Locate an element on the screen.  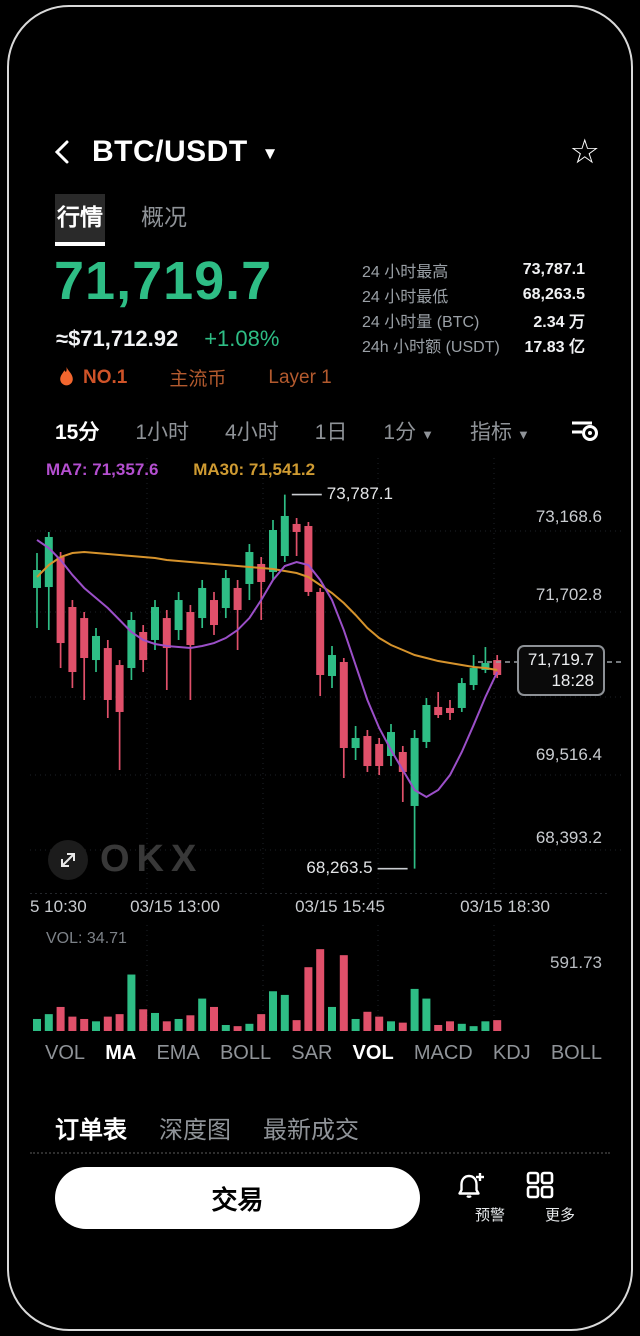
rank-badge: NO.1 is located at coordinates (105, 377).